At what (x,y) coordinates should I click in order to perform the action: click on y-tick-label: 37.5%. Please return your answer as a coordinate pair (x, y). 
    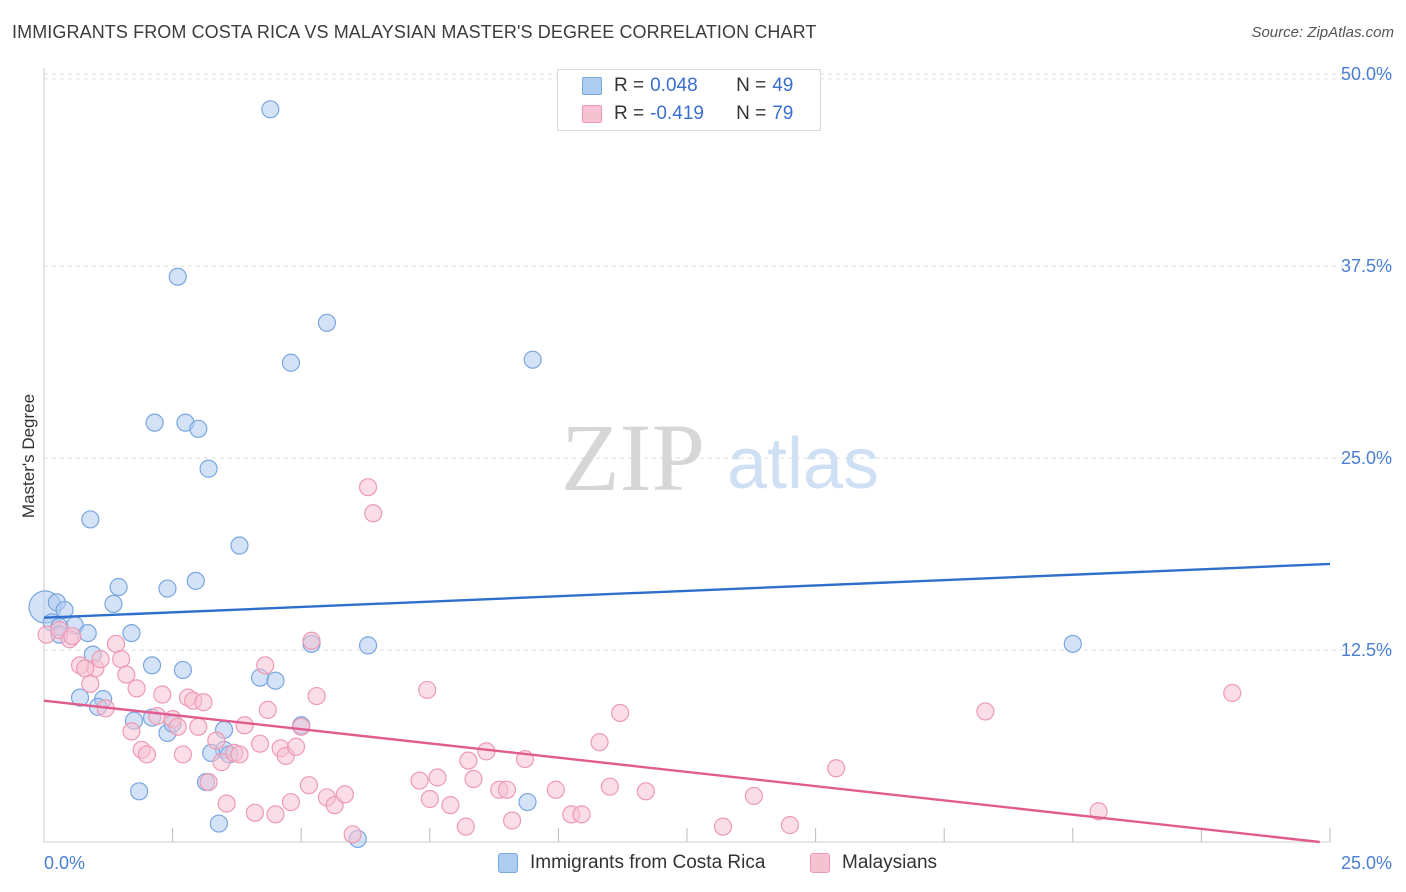
    Looking at the image, I should click on (1366, 266).